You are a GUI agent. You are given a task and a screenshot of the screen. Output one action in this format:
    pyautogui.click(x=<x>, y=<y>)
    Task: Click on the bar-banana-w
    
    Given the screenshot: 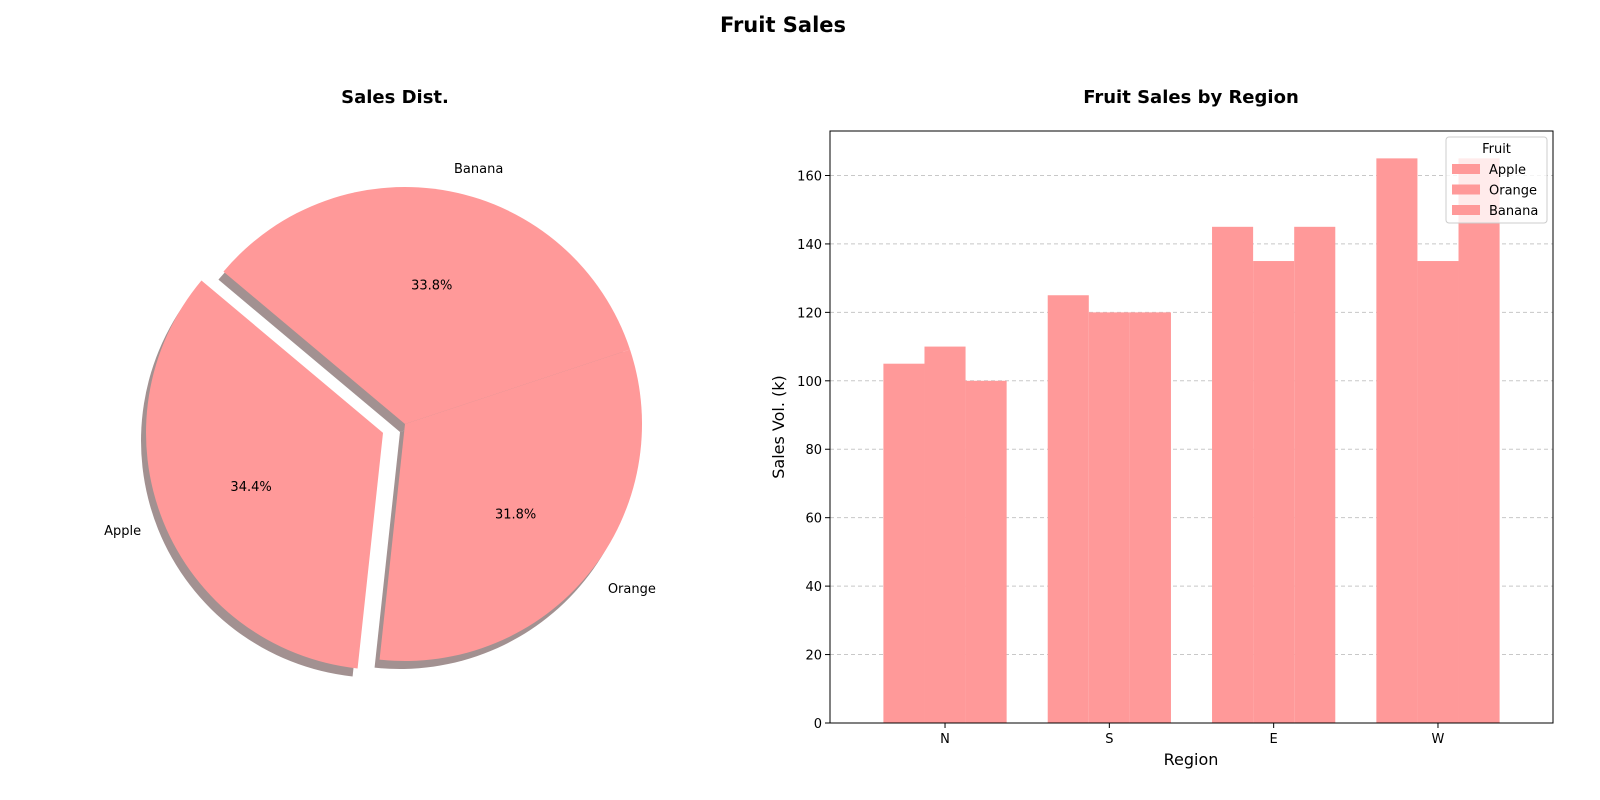 What is the action you would take?
    pyautogui.click(x=1479, y=440)
    